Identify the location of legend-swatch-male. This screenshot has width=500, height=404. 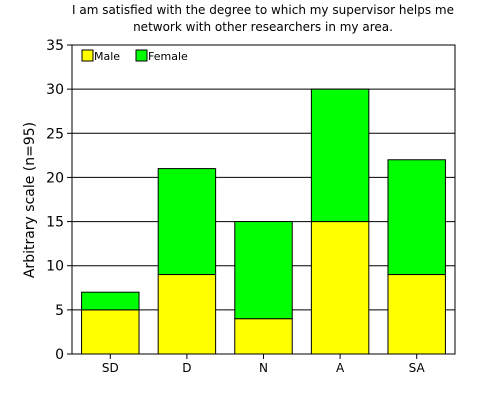
(87, 55).